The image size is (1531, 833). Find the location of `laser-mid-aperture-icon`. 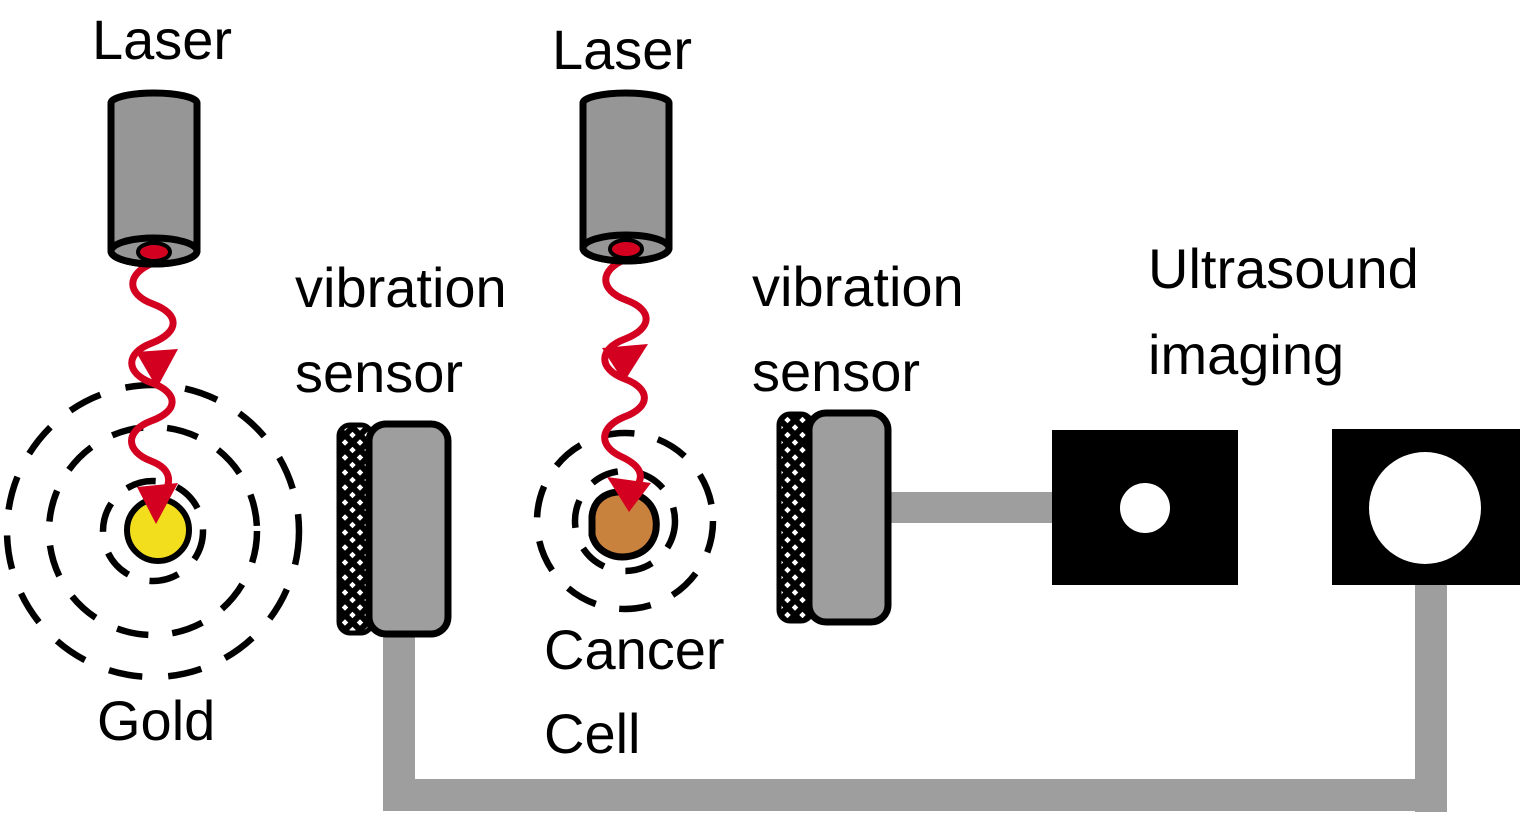

laser-mid-aperture-icon is located at coordinates (626, 249).